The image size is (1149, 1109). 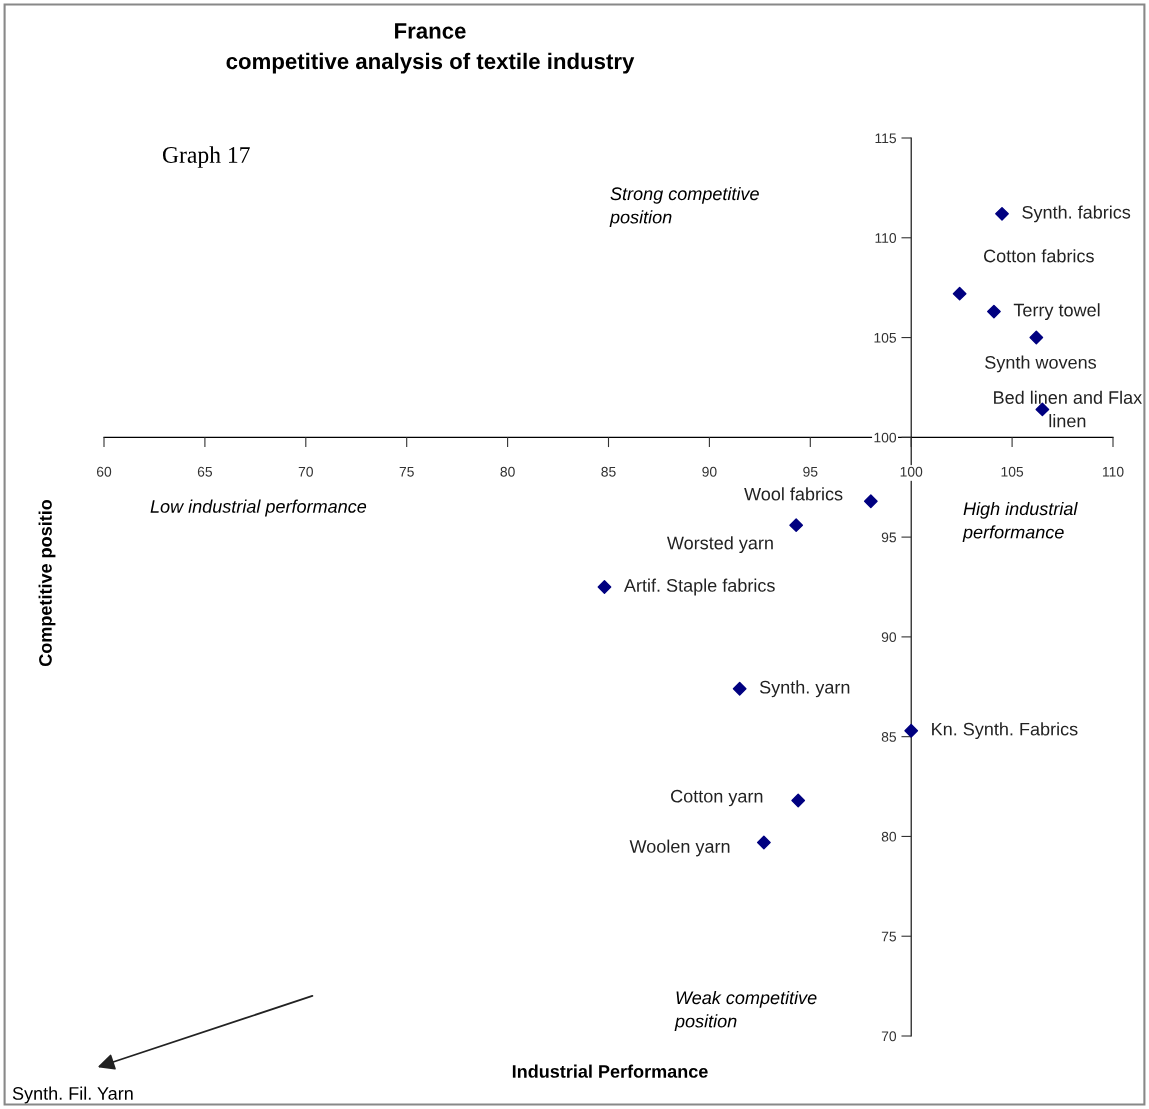 I want to click on annotation: High industrial performance, so click(x=1020, y=522).